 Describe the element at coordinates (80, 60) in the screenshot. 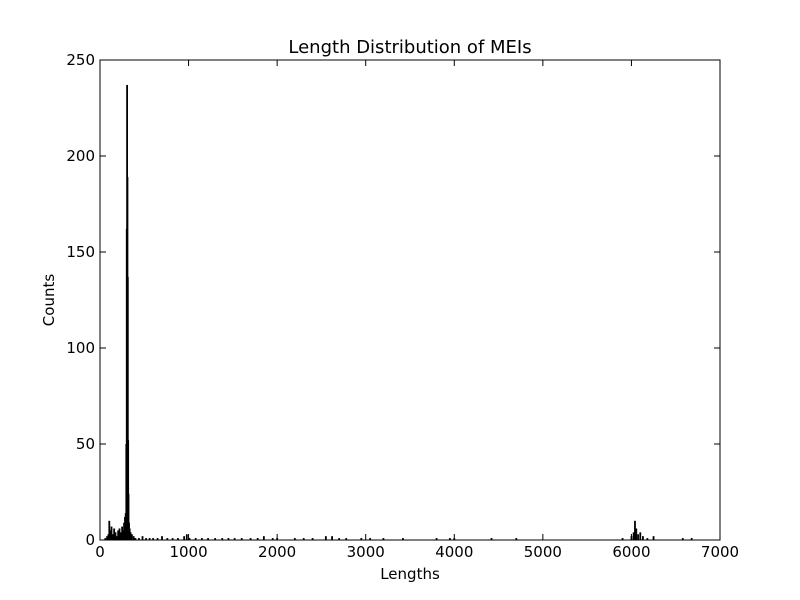

I see `y-tick-label: 250` at that location.